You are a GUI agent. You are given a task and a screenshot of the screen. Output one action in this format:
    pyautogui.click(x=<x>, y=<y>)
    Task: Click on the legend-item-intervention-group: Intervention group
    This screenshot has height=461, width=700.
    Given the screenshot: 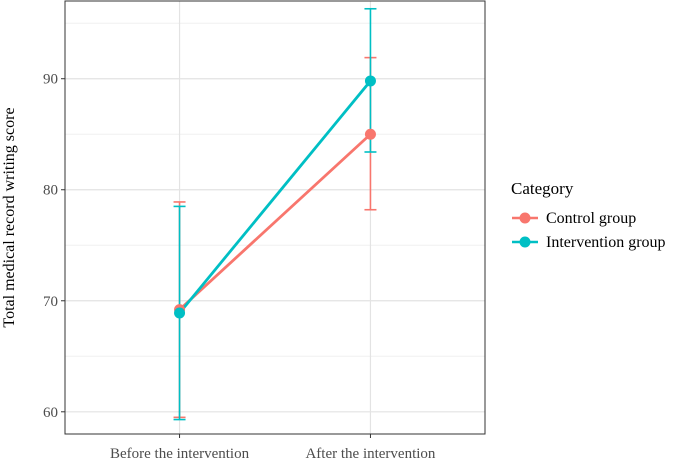 What is the action you would take?
    pyautogui.click(x=589, y=242)
    